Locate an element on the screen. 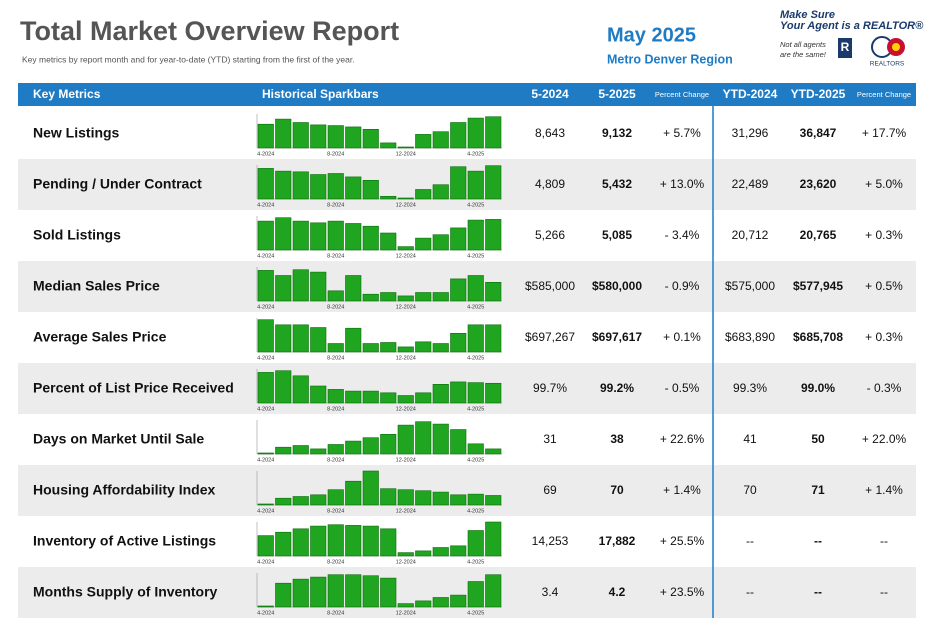  column-header: YTD-2025 is located at coordinates (818, 94).